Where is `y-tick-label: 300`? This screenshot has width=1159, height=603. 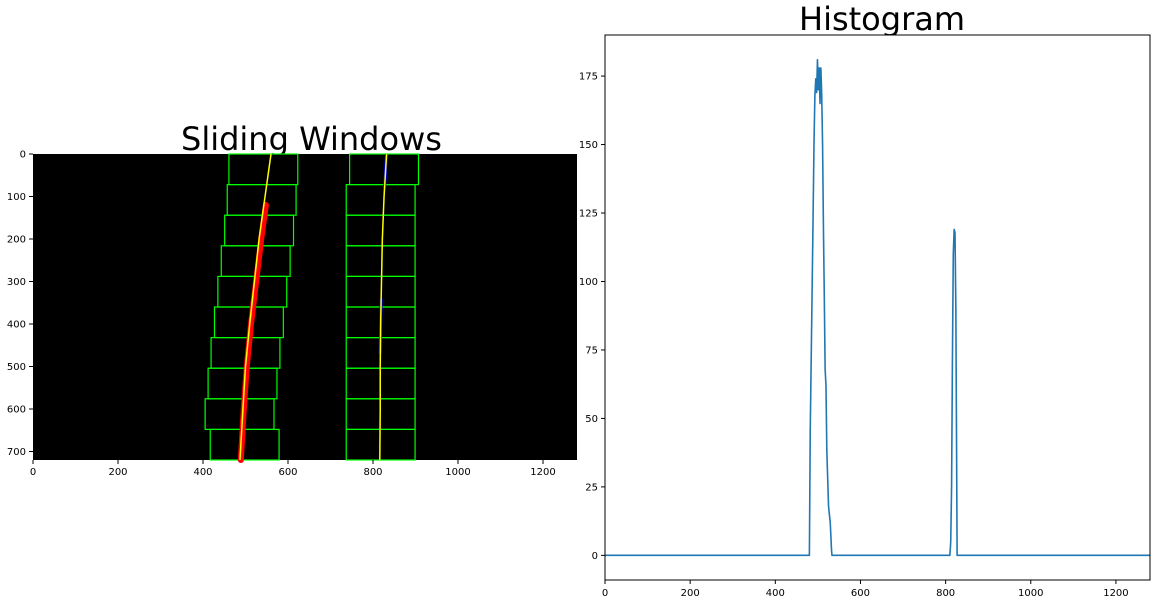
y-tick-label: 300 is located at coordinates (16, 282).